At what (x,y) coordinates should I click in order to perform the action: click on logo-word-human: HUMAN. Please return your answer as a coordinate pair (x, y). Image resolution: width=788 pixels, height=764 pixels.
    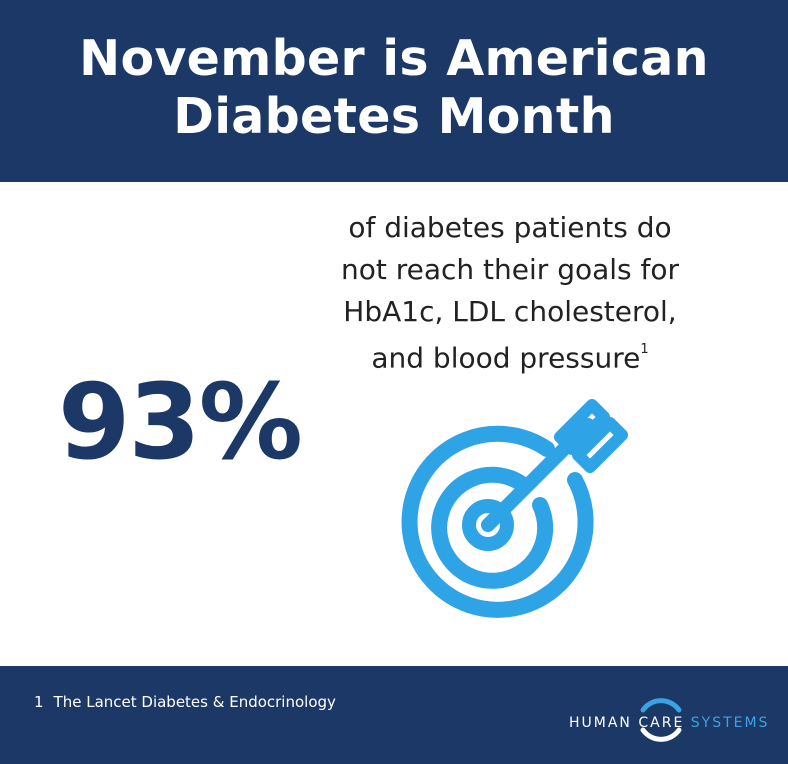
    Looking at the image, I should click on (600, 723).